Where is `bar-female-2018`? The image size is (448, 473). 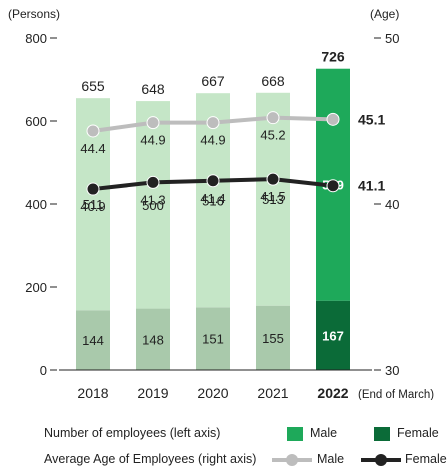
bar-female-2018 is located at coordinates (93, 340).